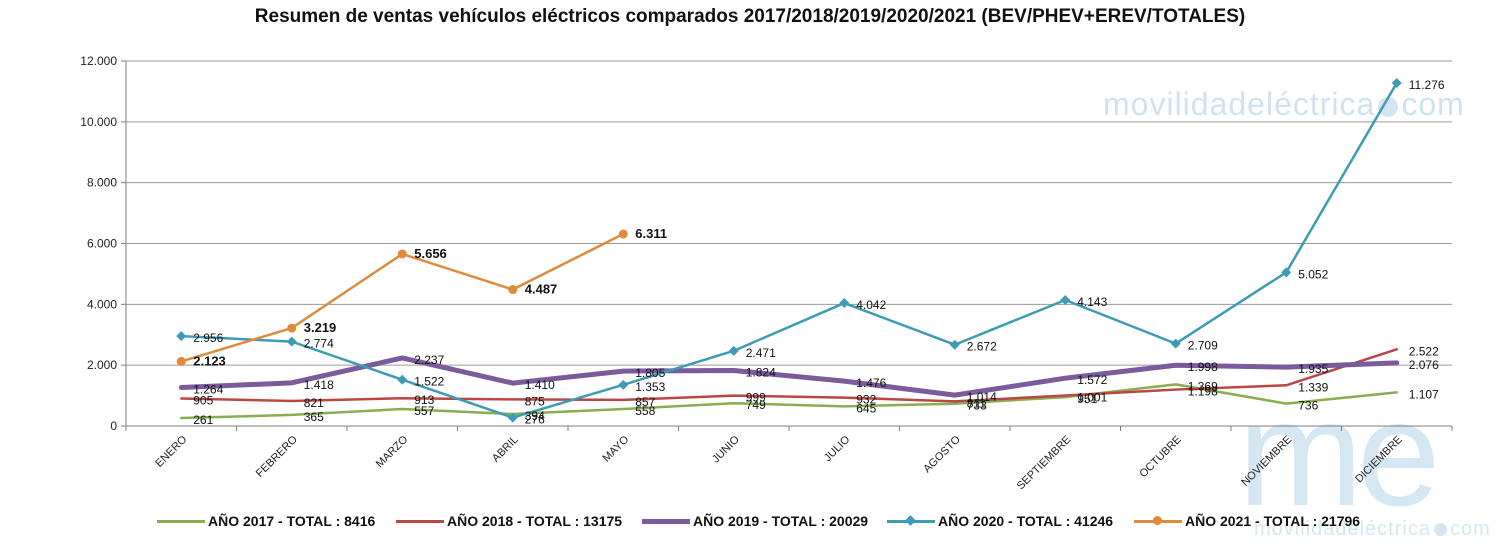 The height and width of the screenshot is (545, 1500). What do you see at coordinates (650, 387) in the screenshot?
I see `data-label: 1.353` at bounding box center [650, 387].